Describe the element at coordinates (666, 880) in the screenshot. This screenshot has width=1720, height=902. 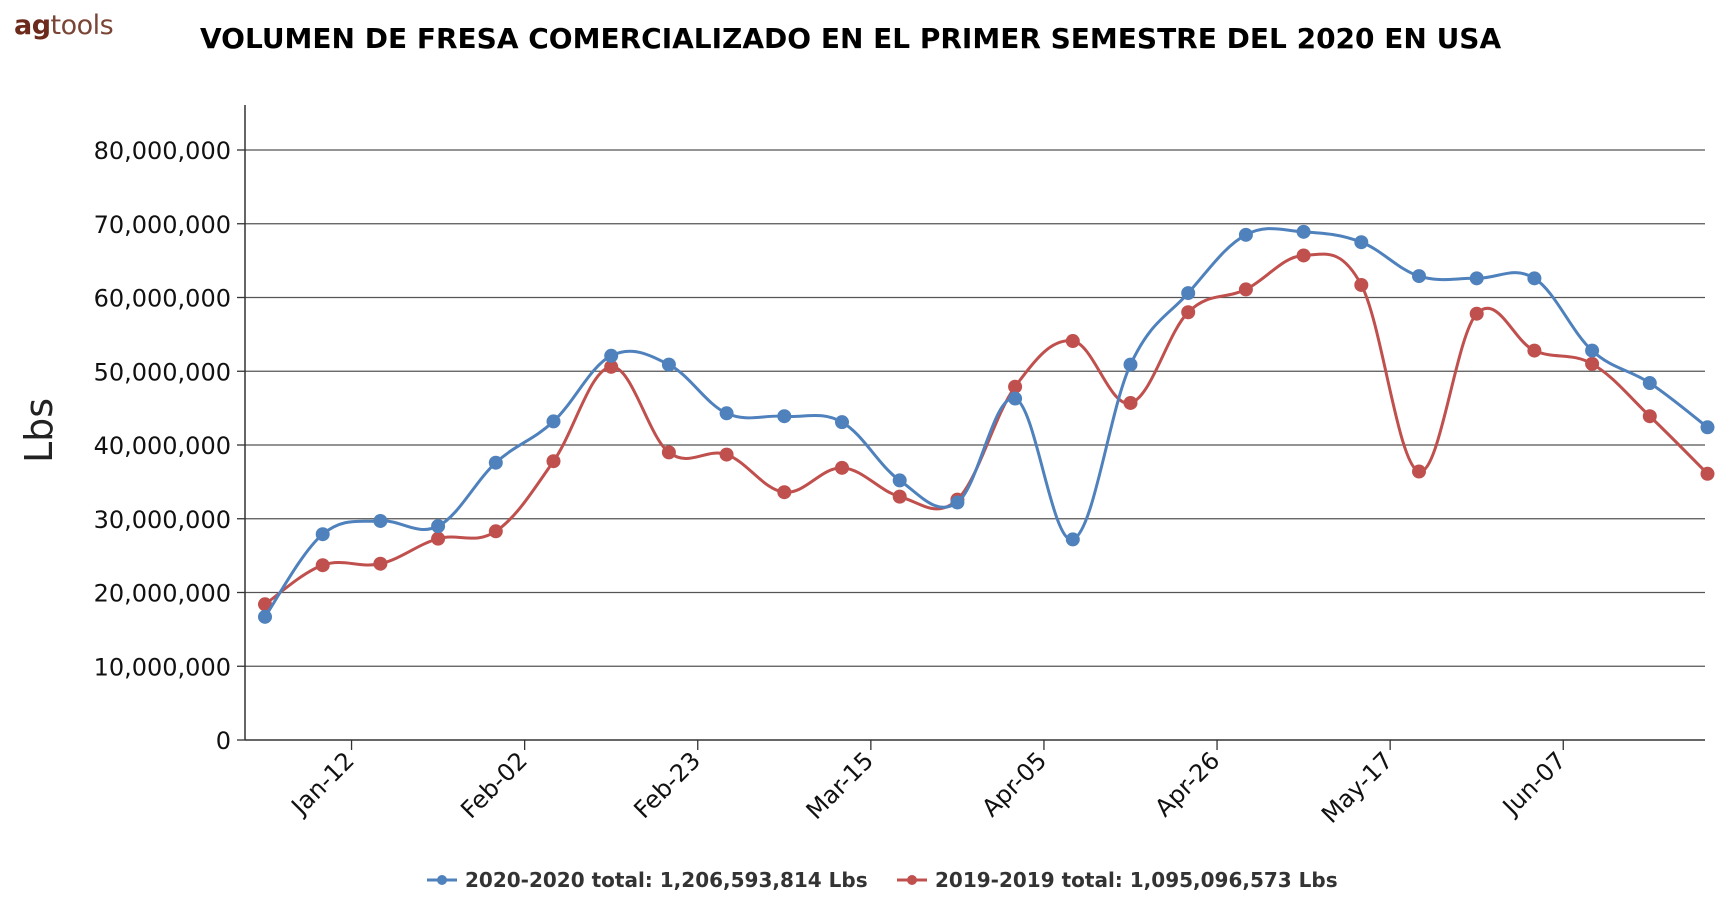
I see `legend-entry-0: 2020-2020 total: 1,206,593,814 Lbs` at that location.